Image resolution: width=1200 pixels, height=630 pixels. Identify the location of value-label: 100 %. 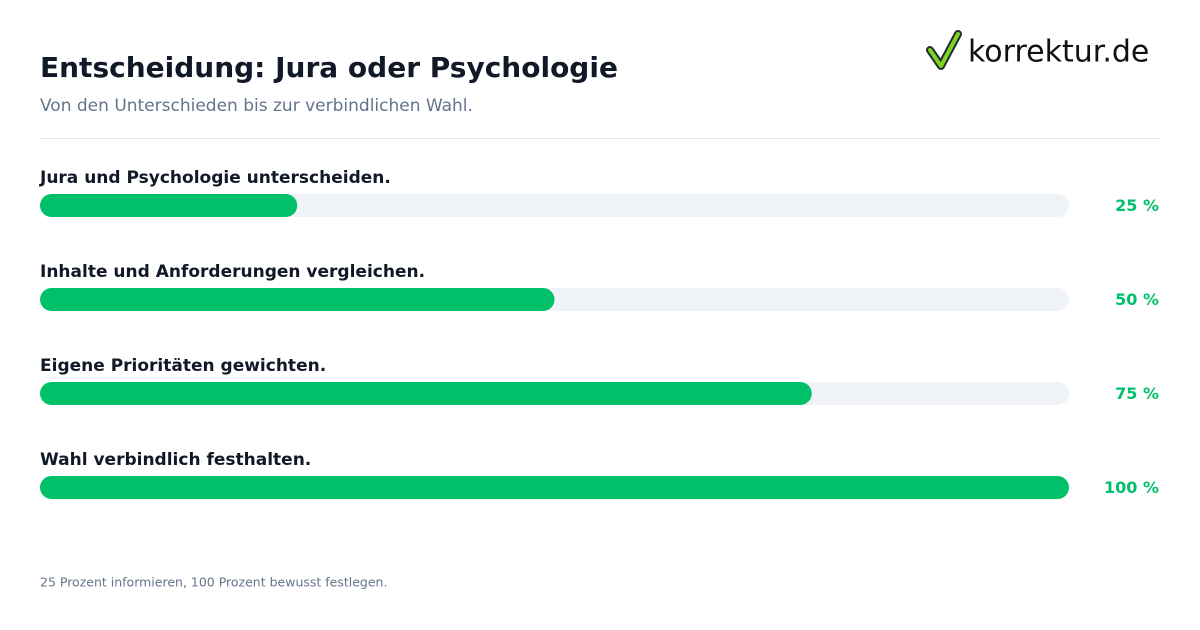
(1131, 487).